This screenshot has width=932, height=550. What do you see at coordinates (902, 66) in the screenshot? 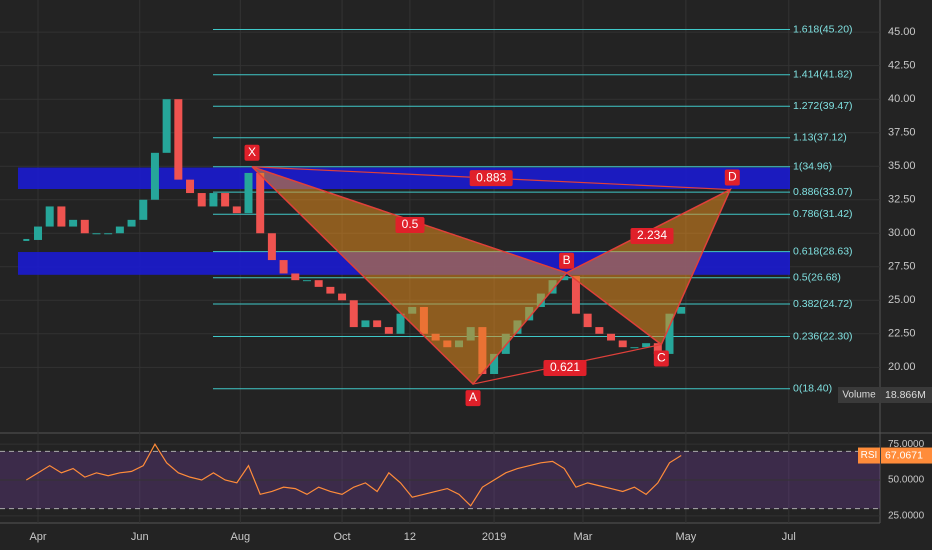
I see `y-tick-label: 42.50` at bounding box center [902, 66].